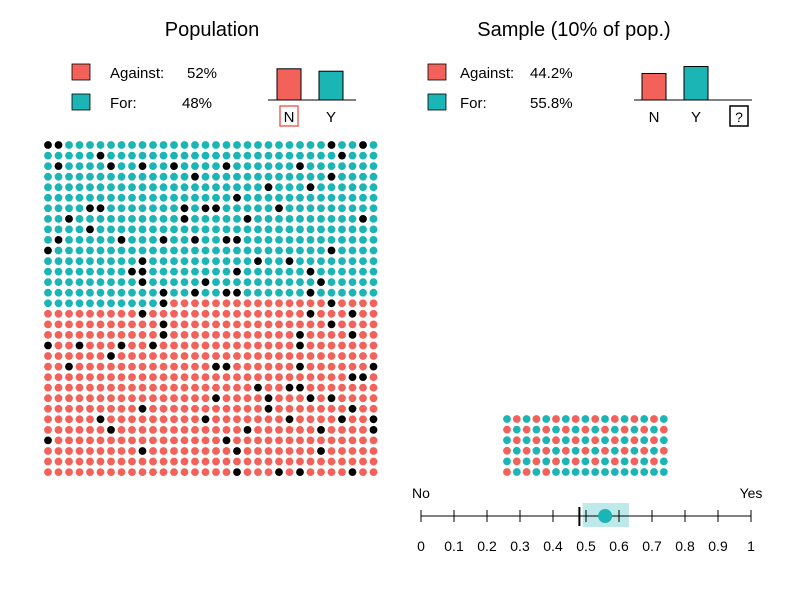 This screenshot has height=600, width=800. I want to click on population-n-highlight-box, so click(289, 116).